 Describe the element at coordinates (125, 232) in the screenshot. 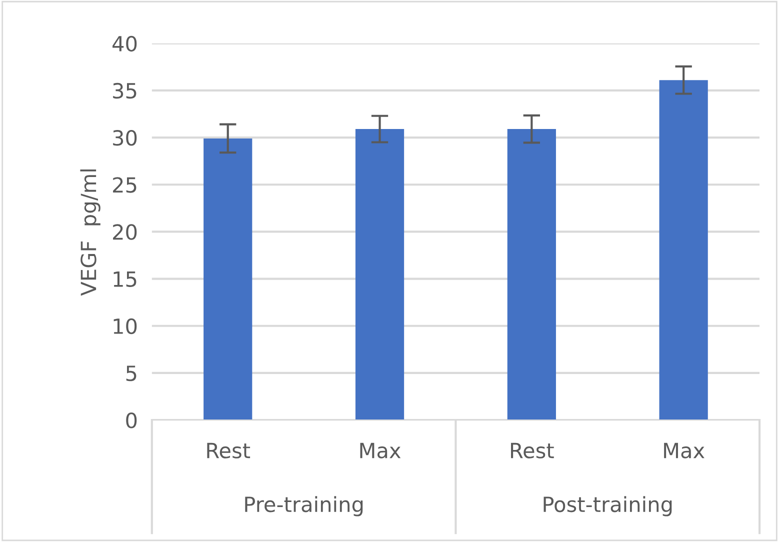

I see `y-tick-label: 20` at that location.